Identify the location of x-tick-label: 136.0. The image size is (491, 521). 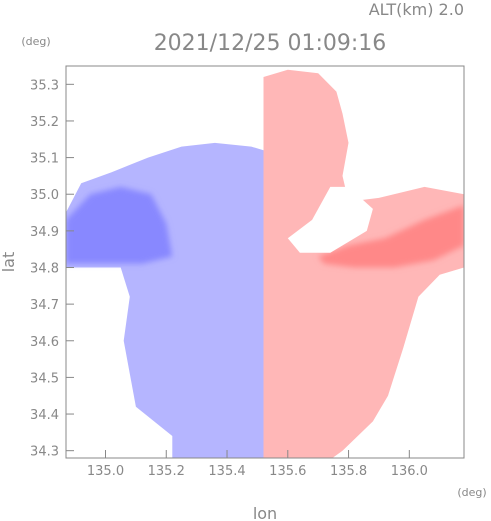
(409, 471).